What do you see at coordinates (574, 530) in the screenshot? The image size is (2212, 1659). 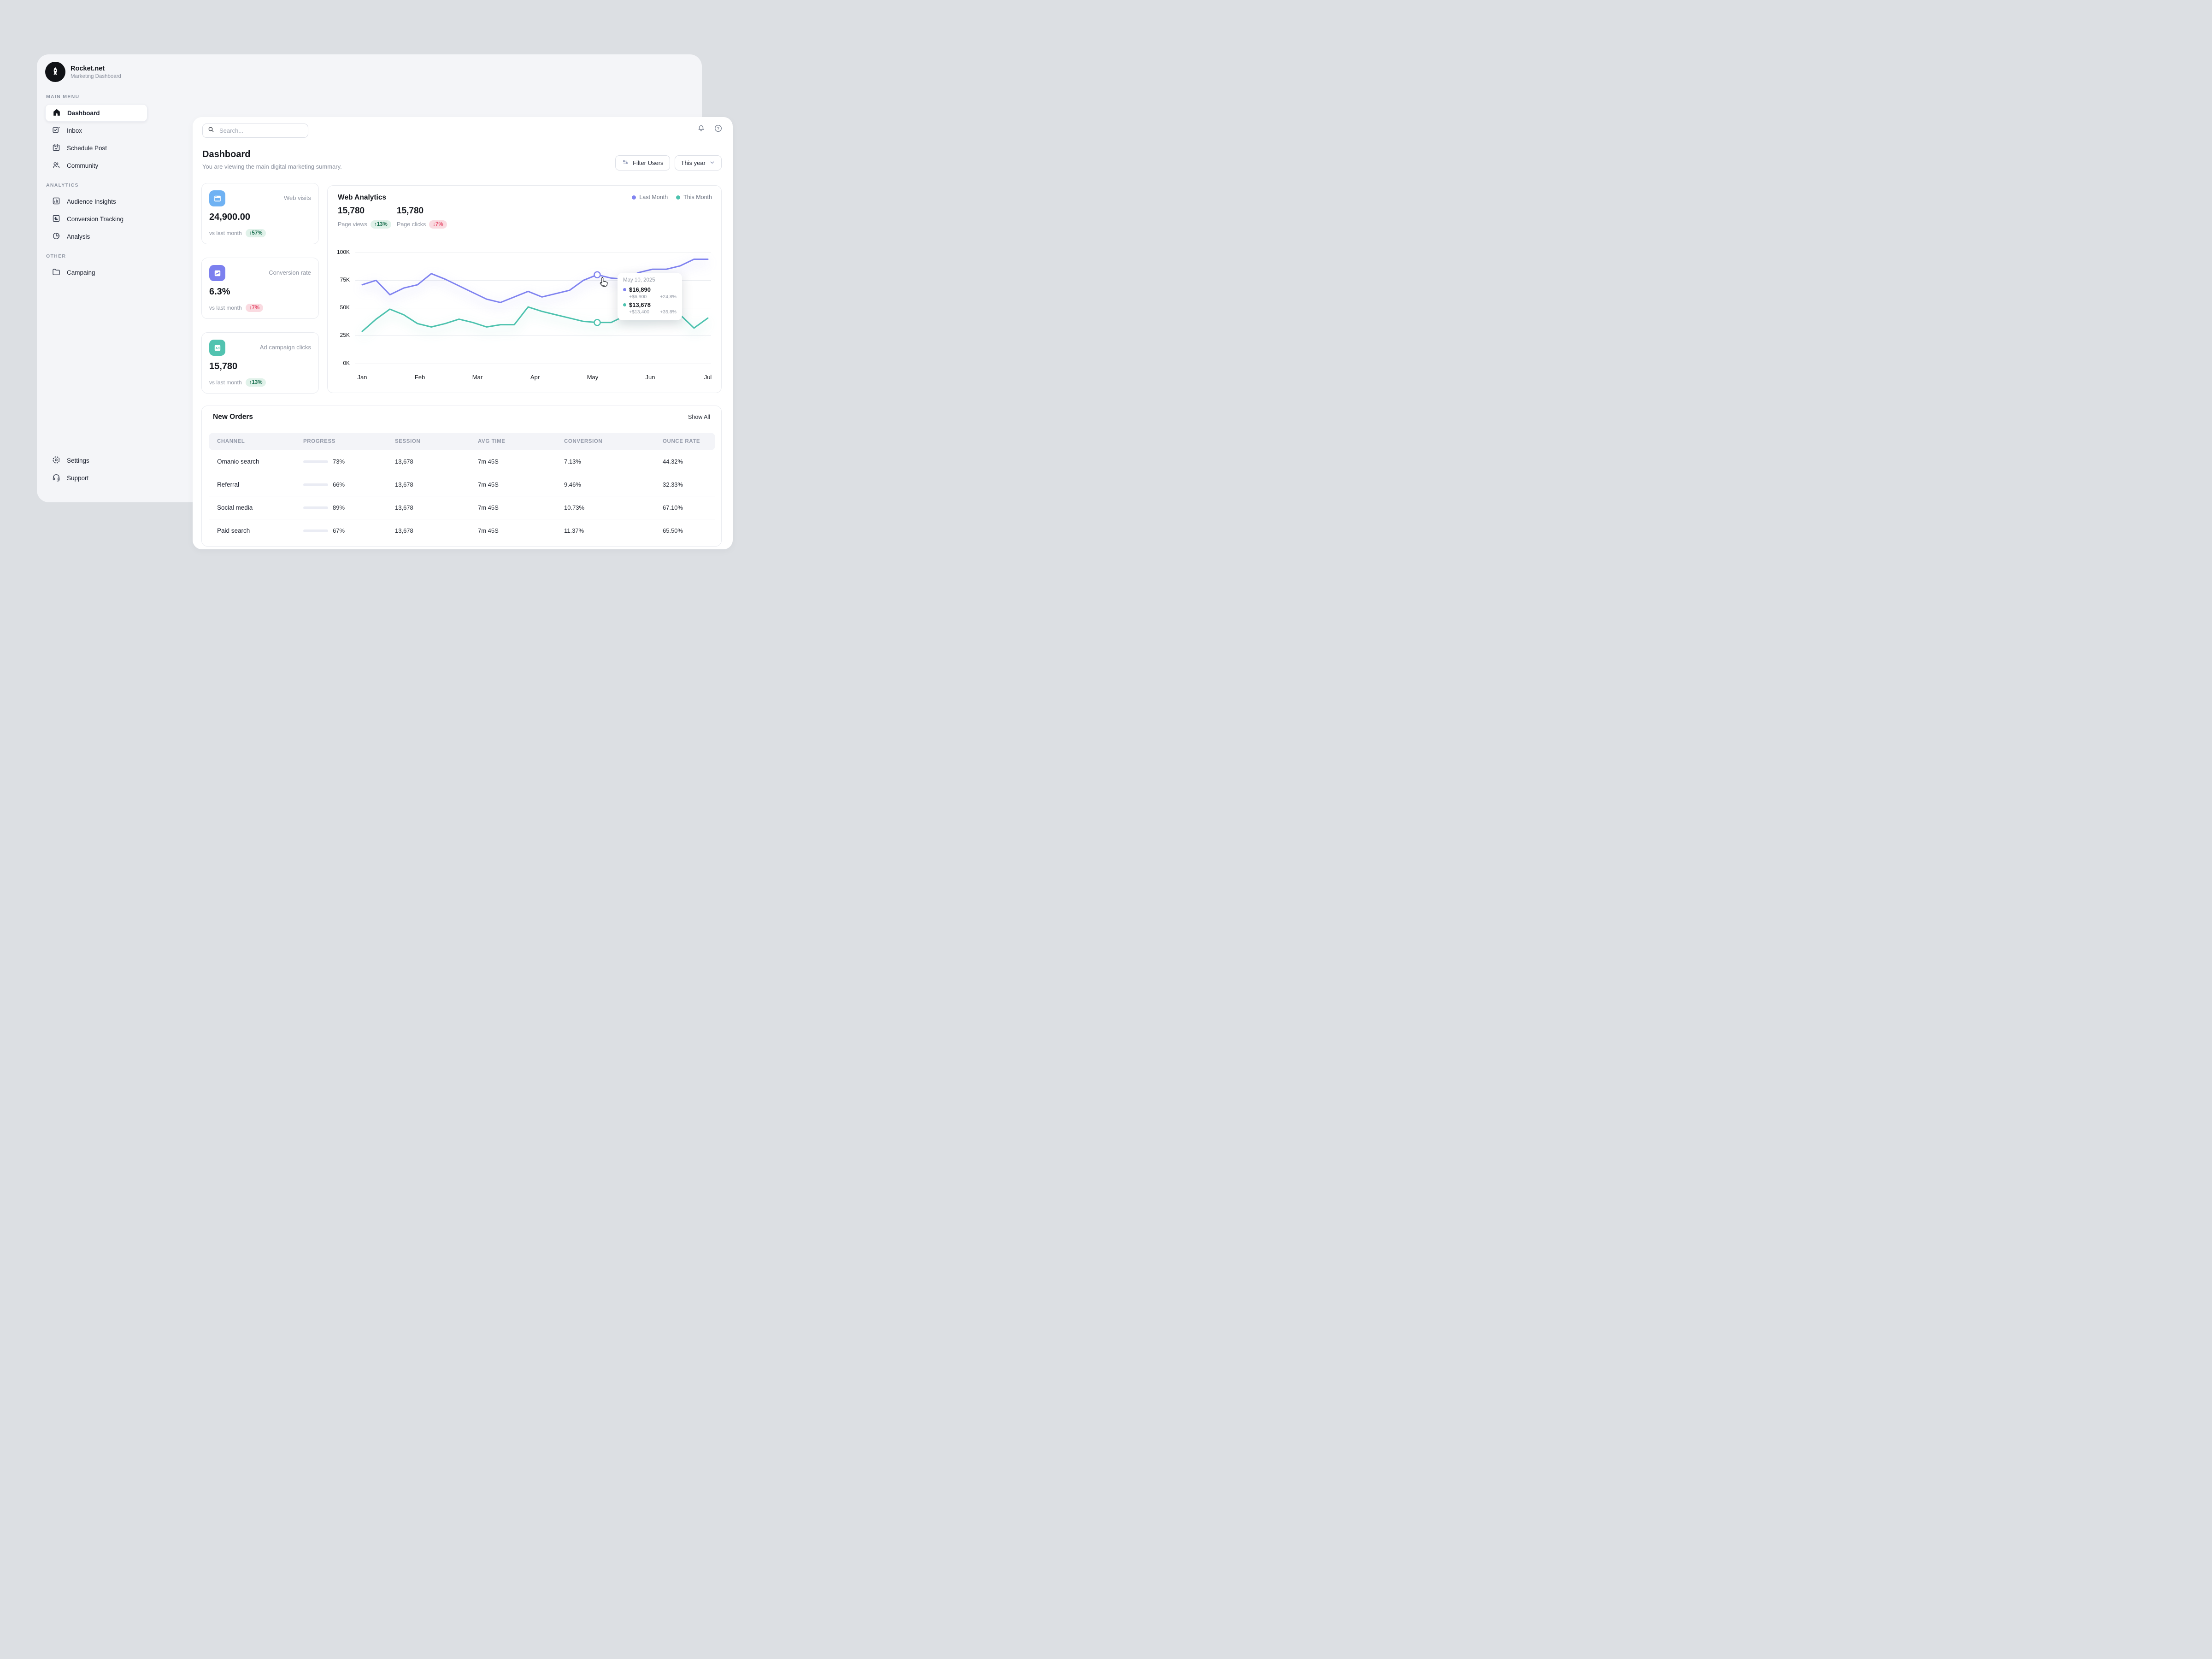 I see `conversion-cell: 11.37%` at bounding box center [574, 530].